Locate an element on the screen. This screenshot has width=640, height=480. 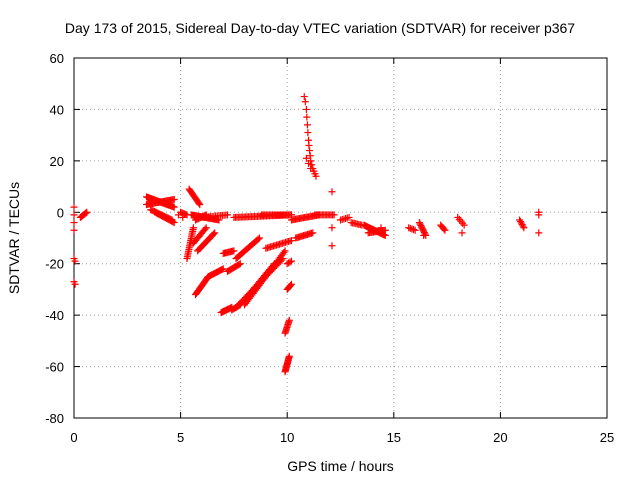
x-tick-label: 5 is located at coordinates (180, 437).